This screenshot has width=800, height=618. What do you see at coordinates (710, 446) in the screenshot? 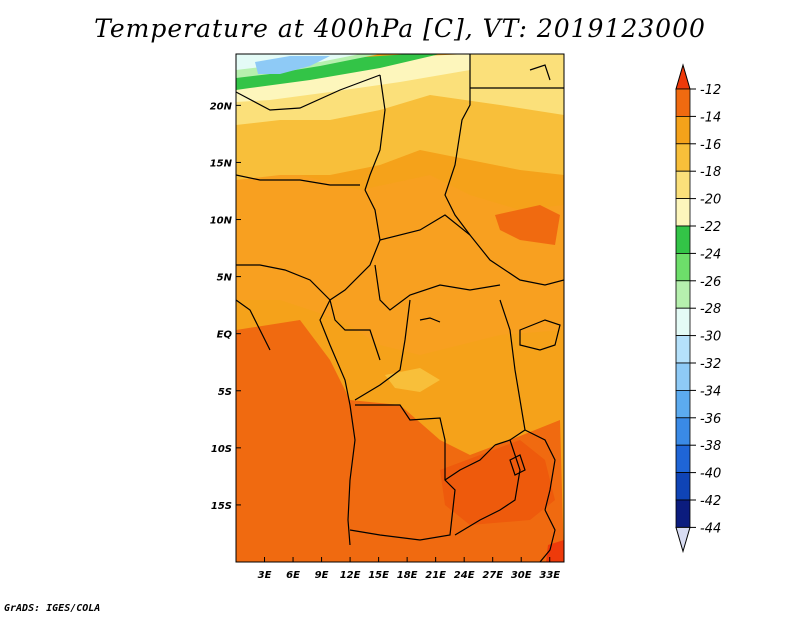
I see `colorbar-label: -38` at bounding box center [710, 446].